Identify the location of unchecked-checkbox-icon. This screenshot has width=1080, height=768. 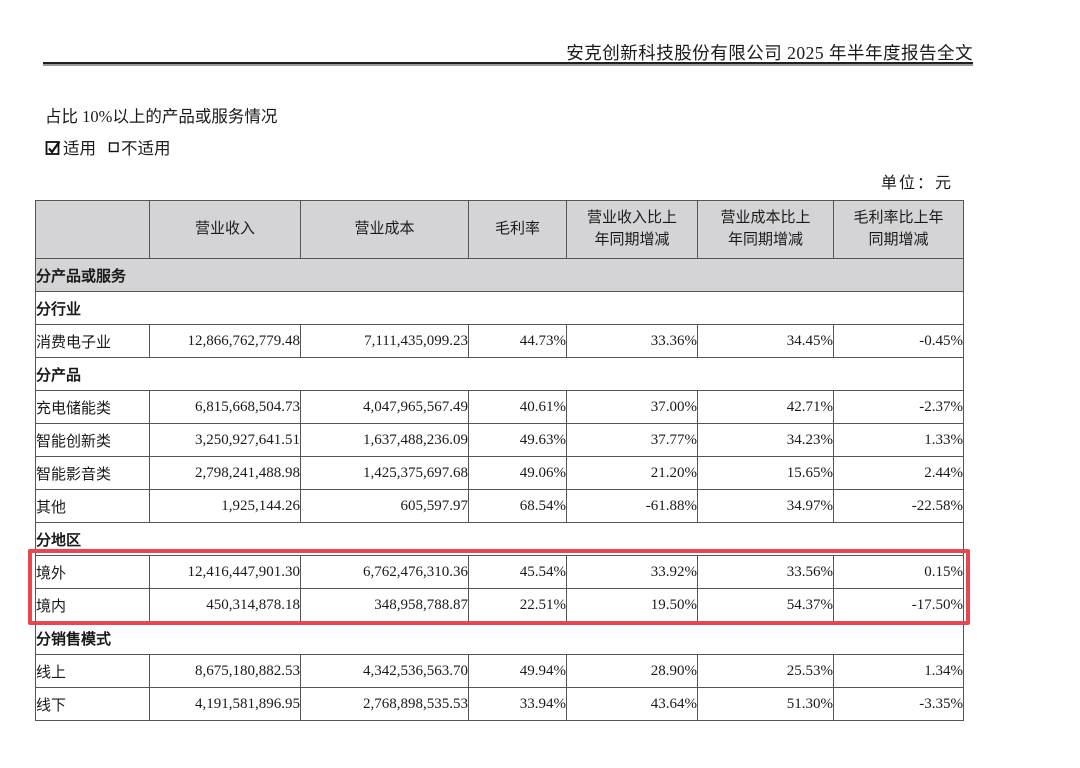
(113, 147).